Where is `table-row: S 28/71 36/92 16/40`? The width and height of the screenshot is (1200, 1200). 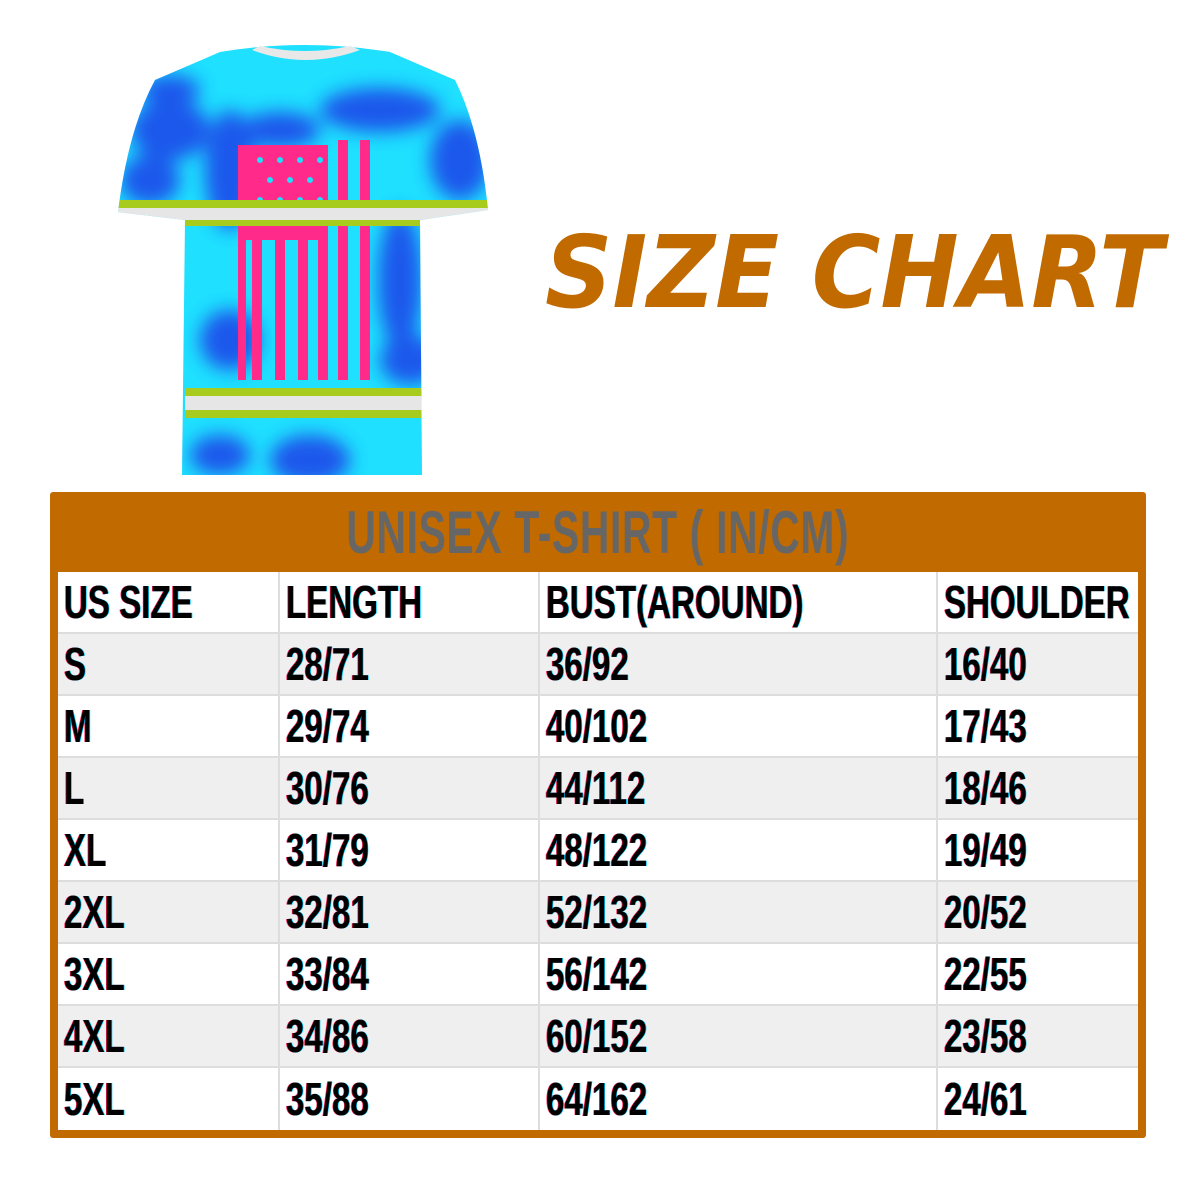 table-row: S 28/71 36/92 16/40 is located at coordinates (598, 665).